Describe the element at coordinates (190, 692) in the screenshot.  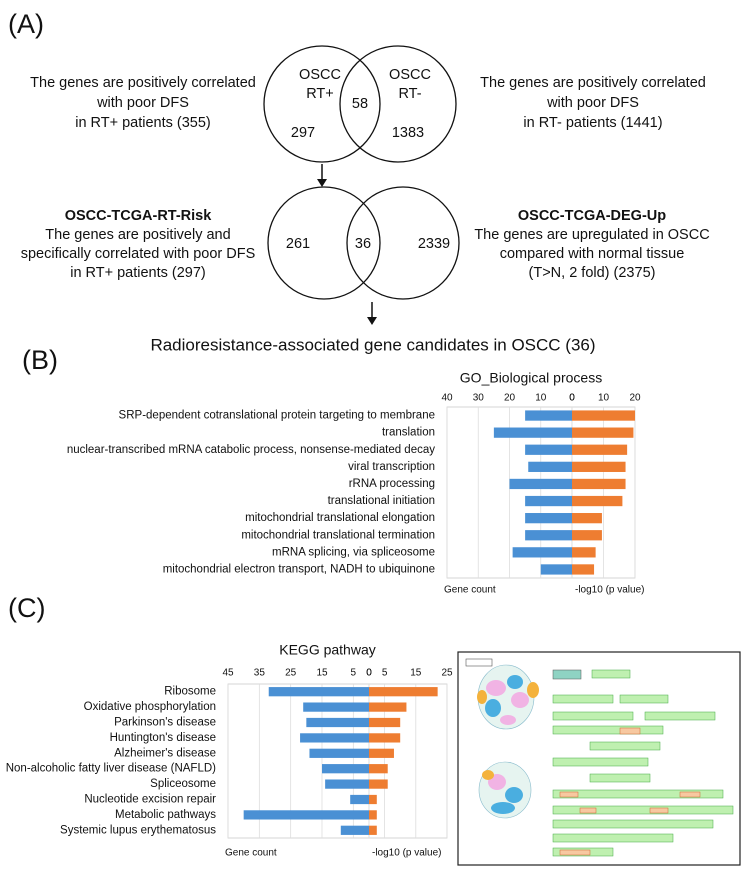
I see `category-label: Ribosome` at that location.